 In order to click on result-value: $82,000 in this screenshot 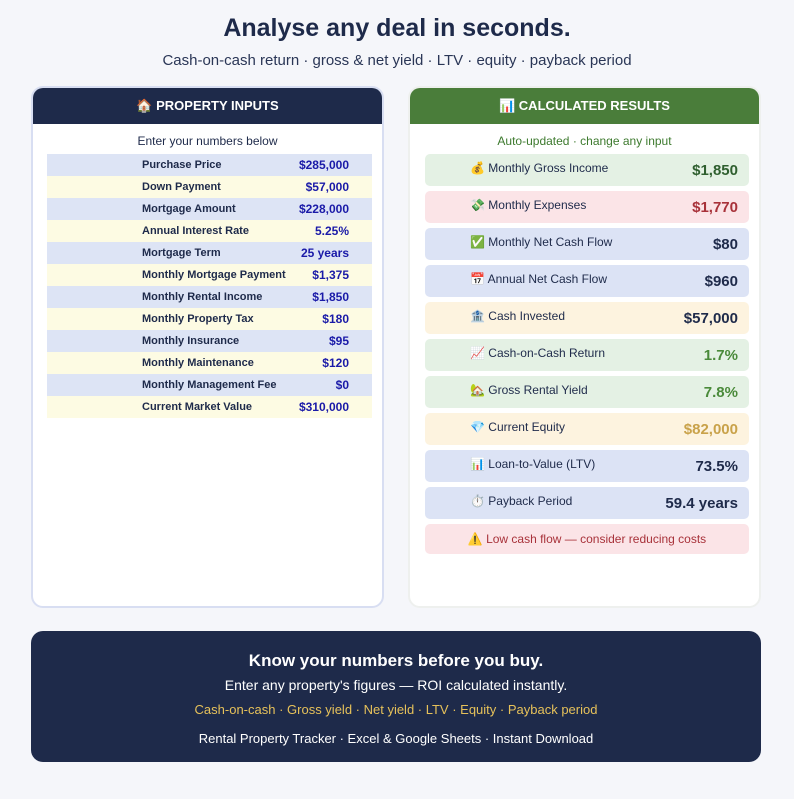, I will do `click(710, 429)`.